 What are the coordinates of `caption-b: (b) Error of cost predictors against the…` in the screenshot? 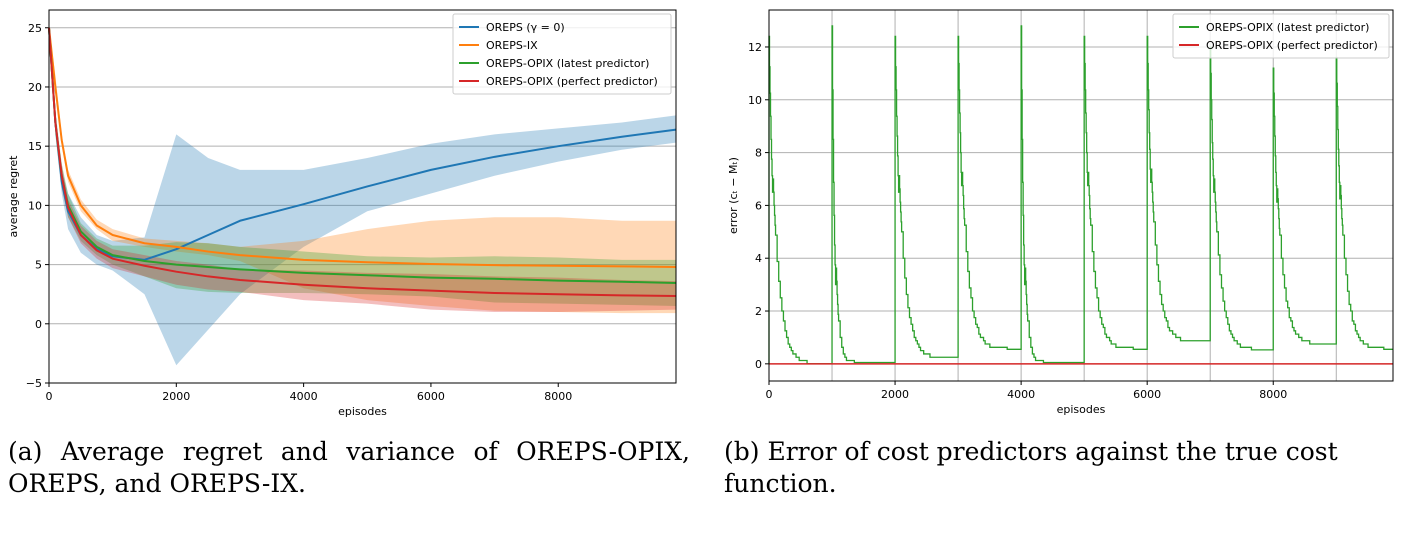 It's located at (1031, 467).